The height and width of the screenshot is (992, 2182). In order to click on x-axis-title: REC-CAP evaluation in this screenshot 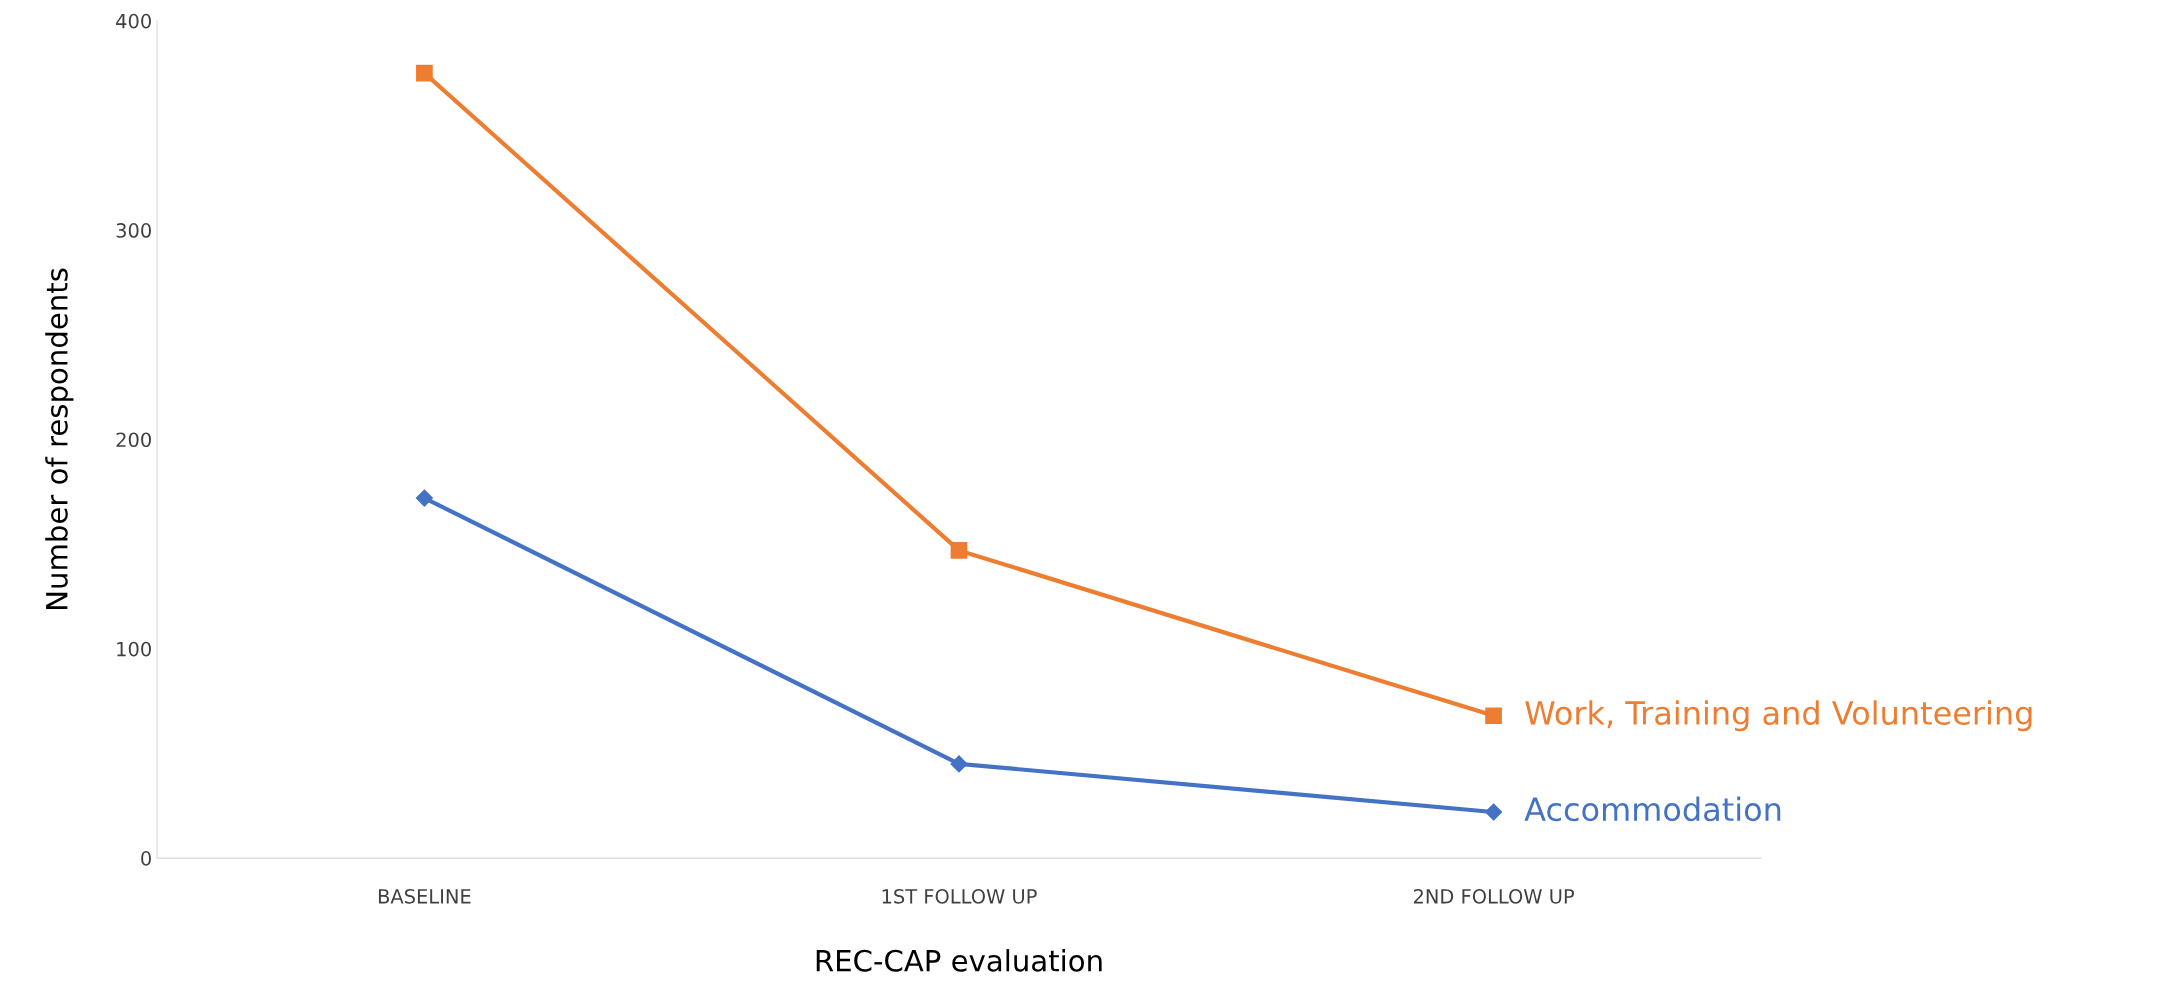, I will do `click(959, 960)`.